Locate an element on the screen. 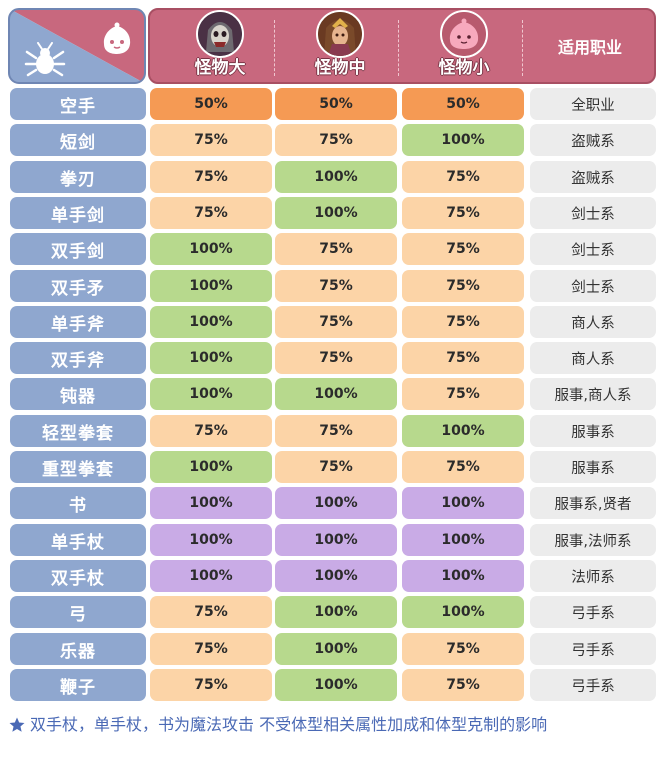  table-row: 鞭子 75% 100% 75% 弓手系 is located at coordinates (333, 685).